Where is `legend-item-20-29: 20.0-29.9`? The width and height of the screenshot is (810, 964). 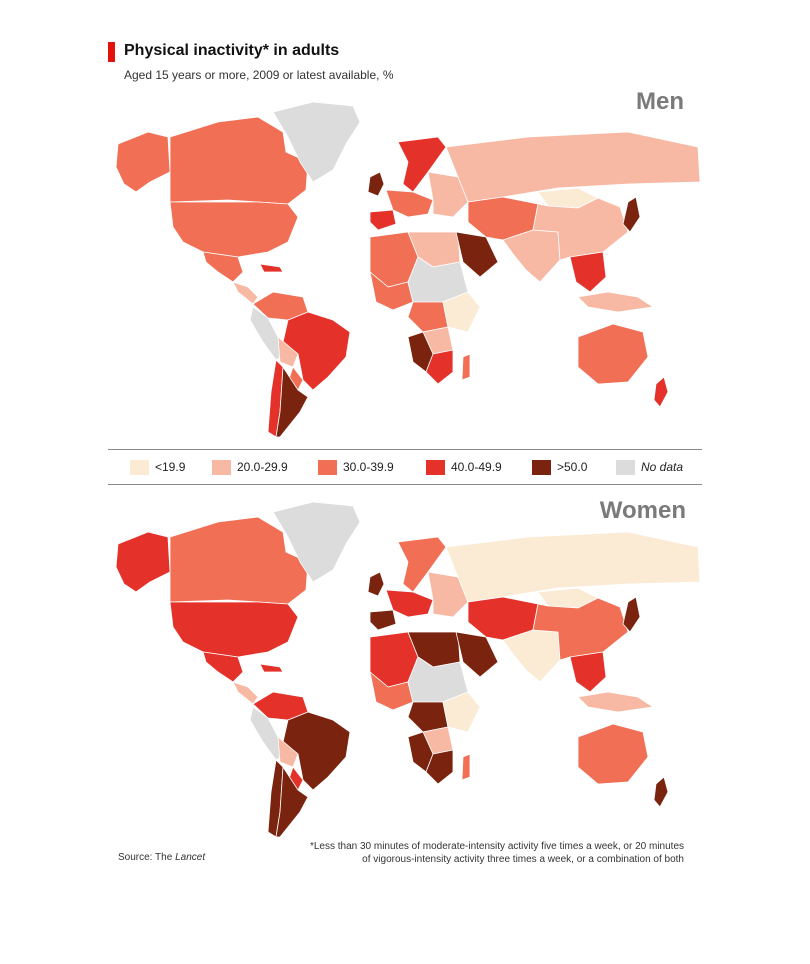 legend-item-20-29: 20.0-29.9 is located at coordinates (250, 467).